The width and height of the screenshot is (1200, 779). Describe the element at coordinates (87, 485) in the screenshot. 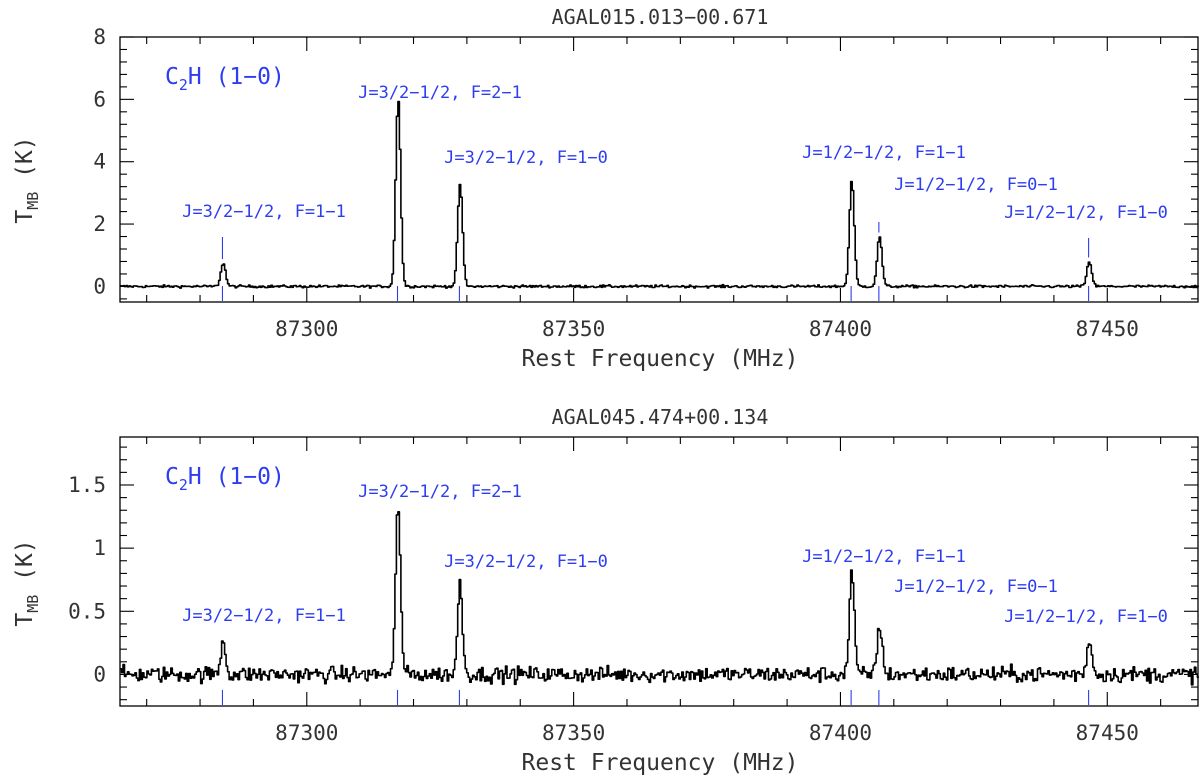

I see `y-tick-label: 1.5` at that location.